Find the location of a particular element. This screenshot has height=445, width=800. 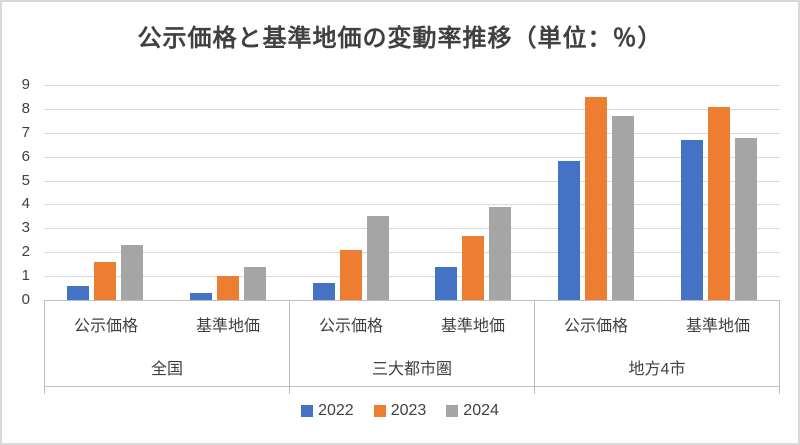

y-tick-label: 7 is located at coordinates (25, 132).